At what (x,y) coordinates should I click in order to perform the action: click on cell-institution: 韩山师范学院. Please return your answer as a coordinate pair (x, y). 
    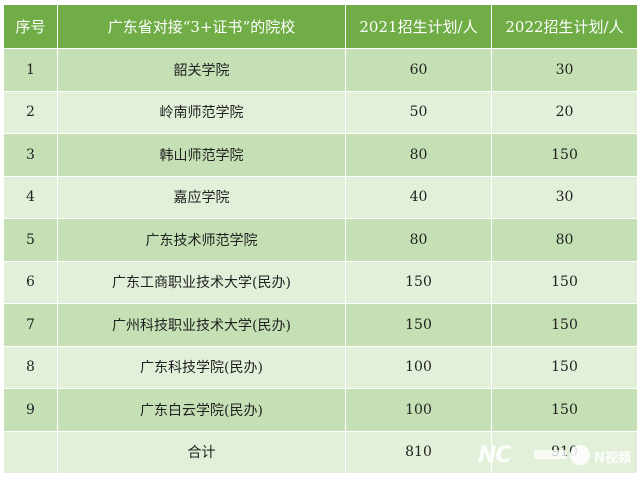
    Looking at the image, I should click on (201, 155).